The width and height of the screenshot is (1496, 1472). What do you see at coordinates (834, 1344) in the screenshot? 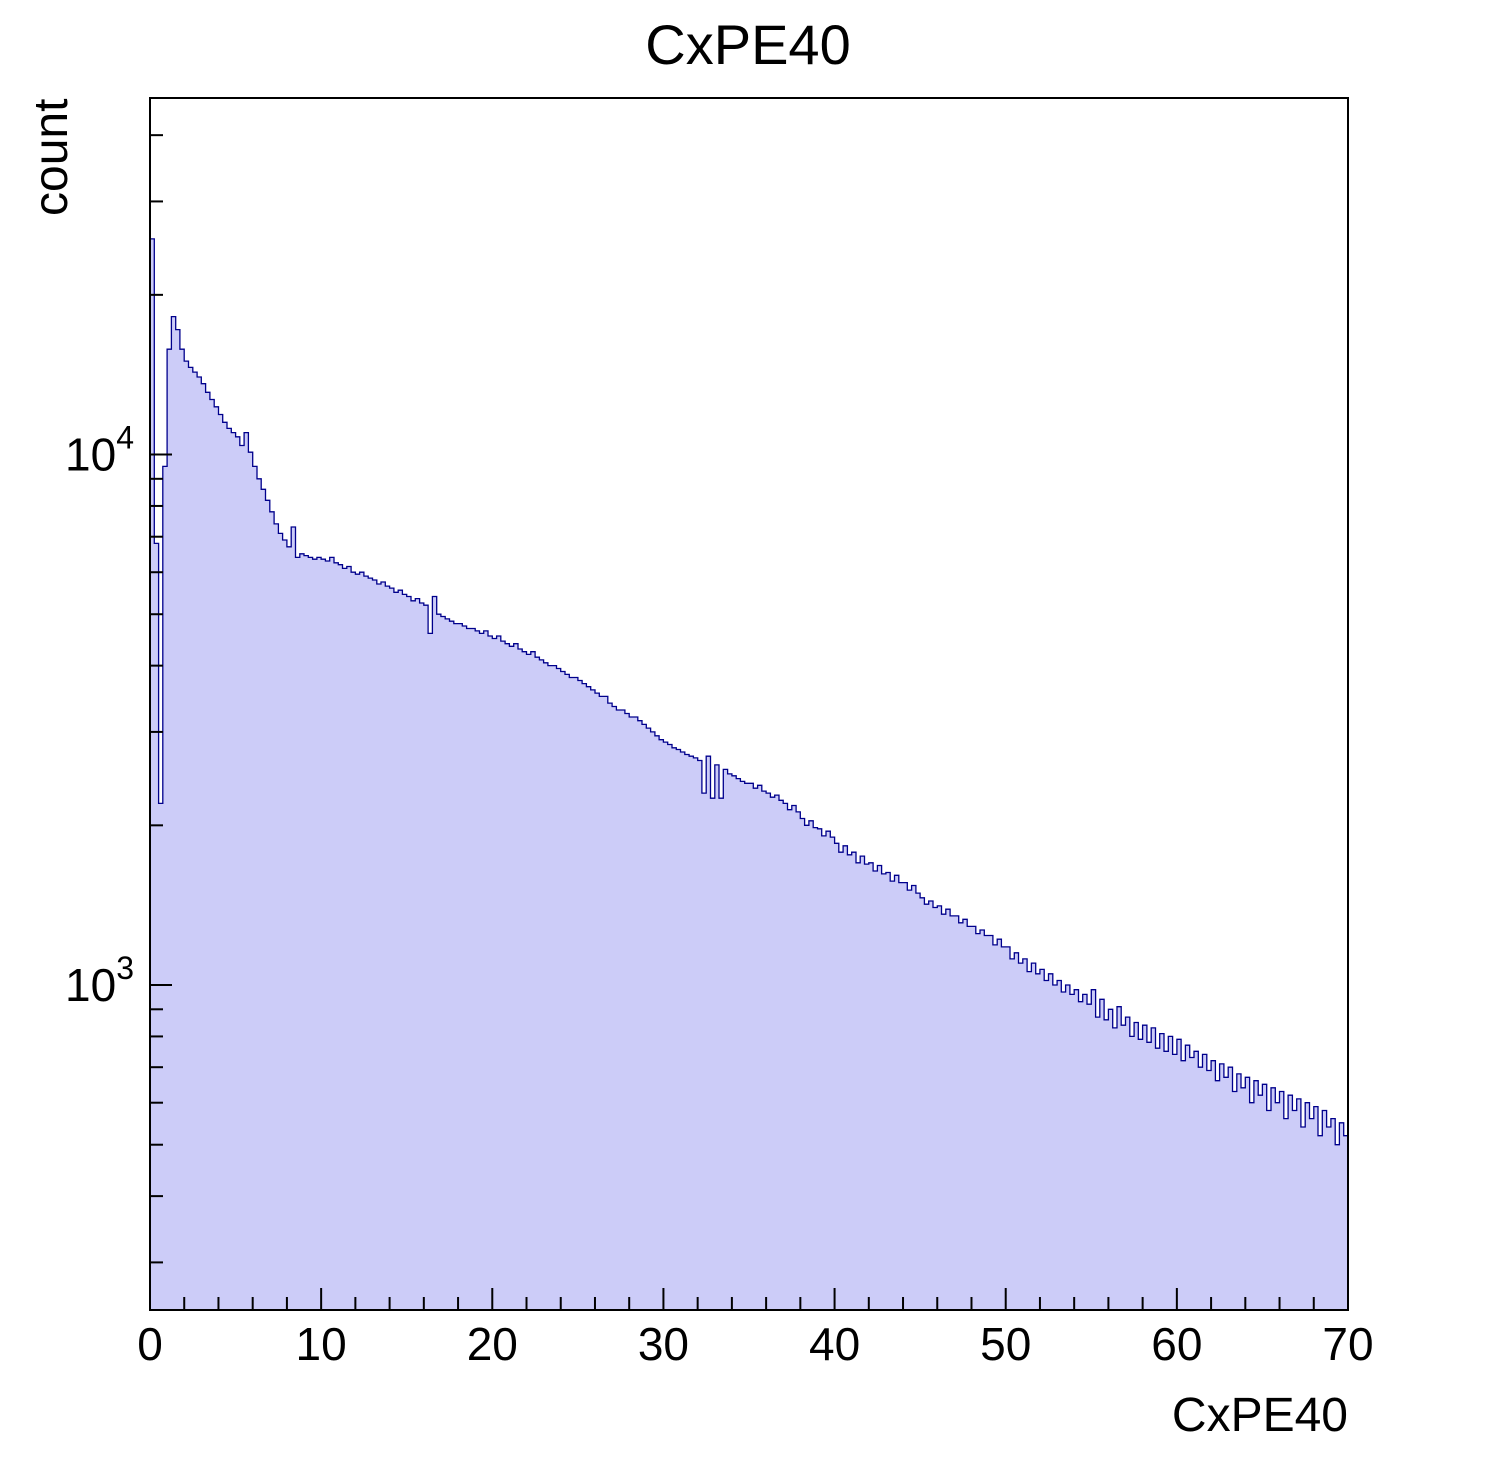
I see `x-tick-label: 40` at bounding box center [834, 1344].